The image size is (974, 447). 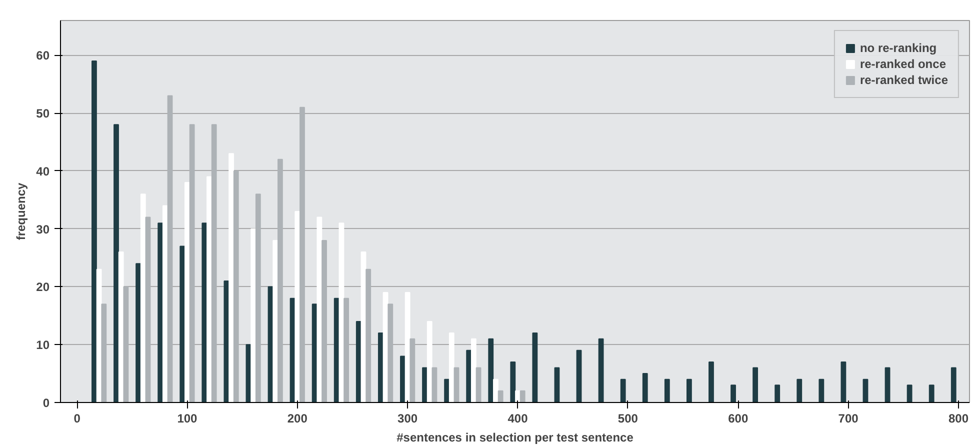 What do you see at coordinates (515, 437) in the screenshot?
I see `x-axis-title: #sentences in selection per test sentence` at bounding box center [515, 437].